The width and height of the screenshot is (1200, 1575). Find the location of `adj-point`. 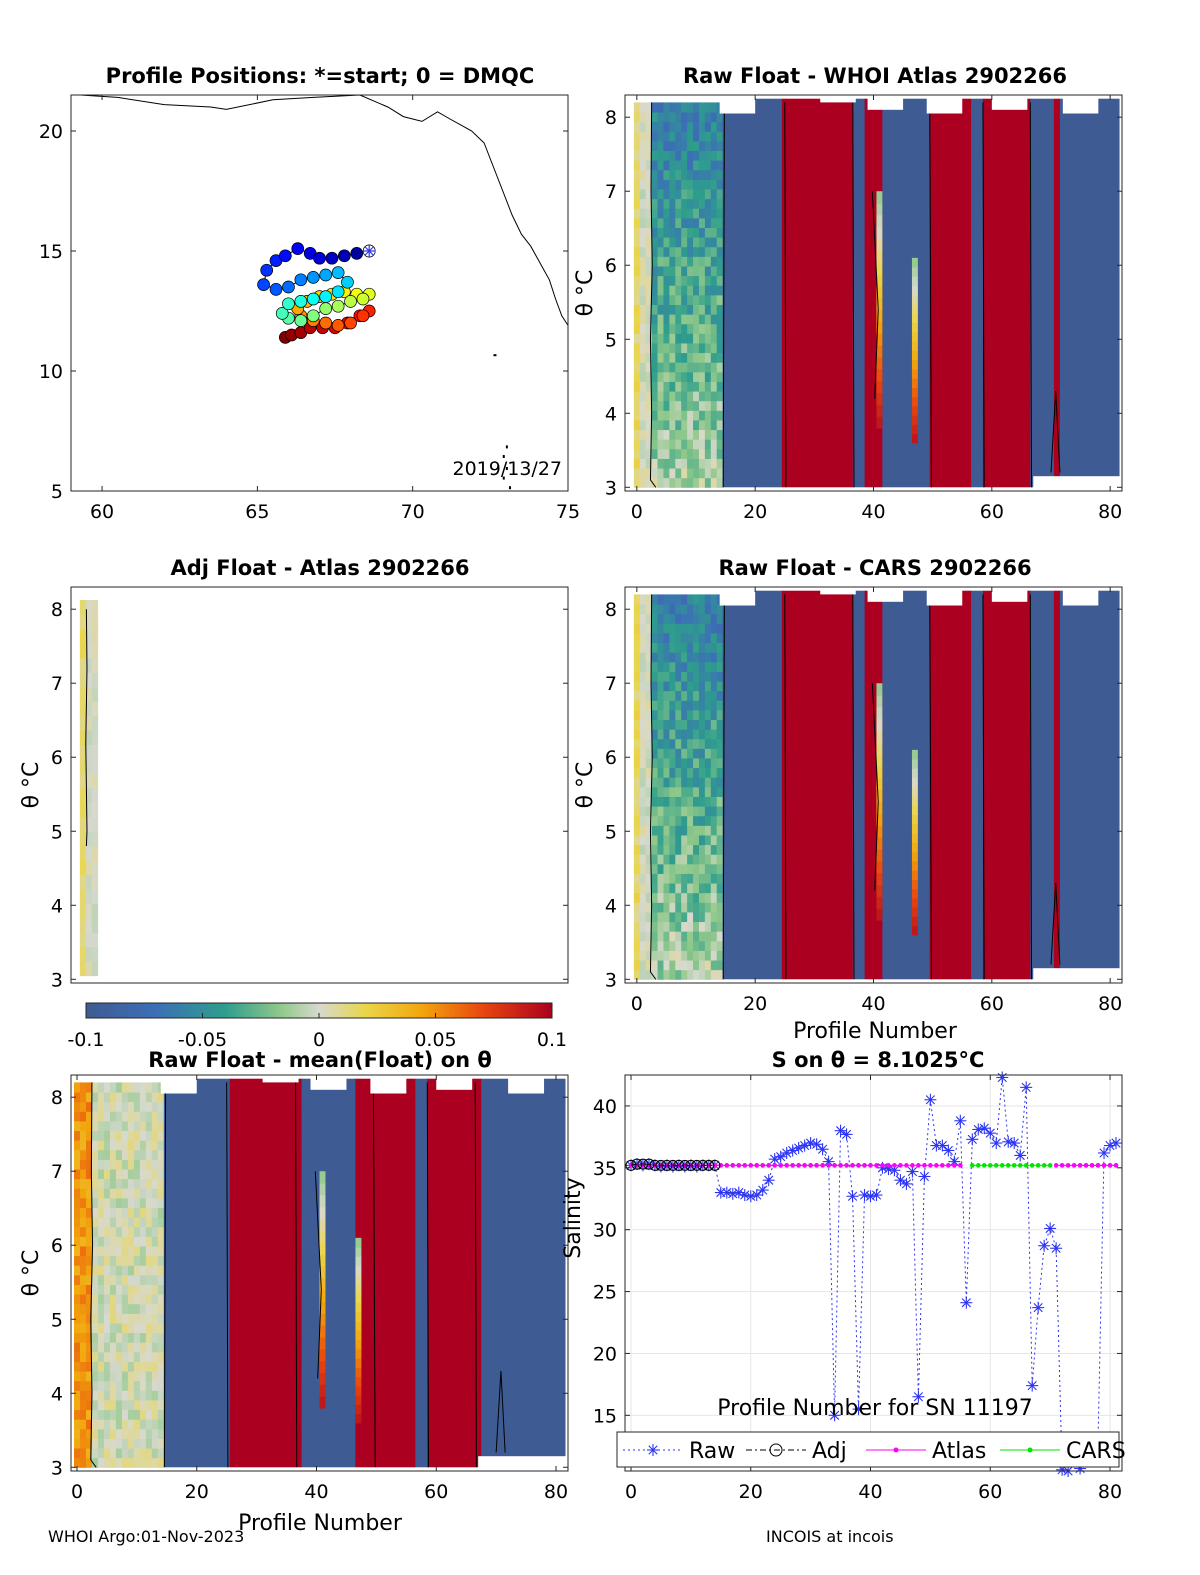

adj-point is located at coordinates (649, 1164).